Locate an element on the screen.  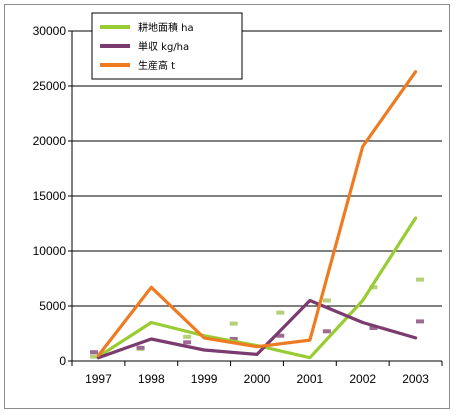
trend-dashes is located at coordinates (257, 318).